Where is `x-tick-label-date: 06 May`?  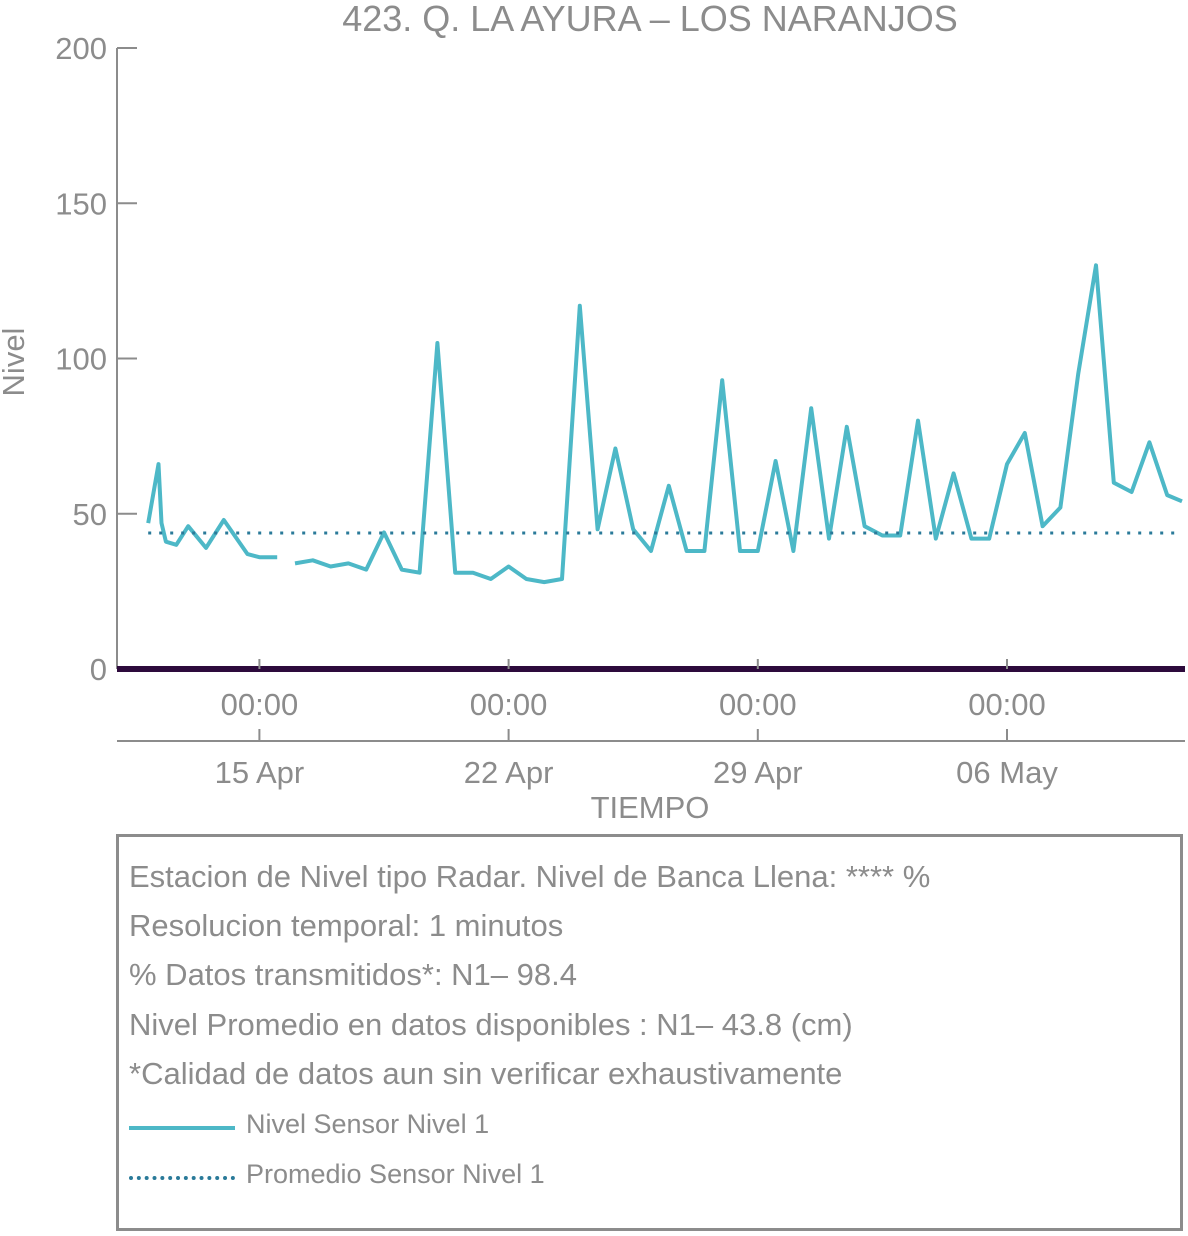 x-tick-label-date: 06 May is located at coordinates (1007, 772).